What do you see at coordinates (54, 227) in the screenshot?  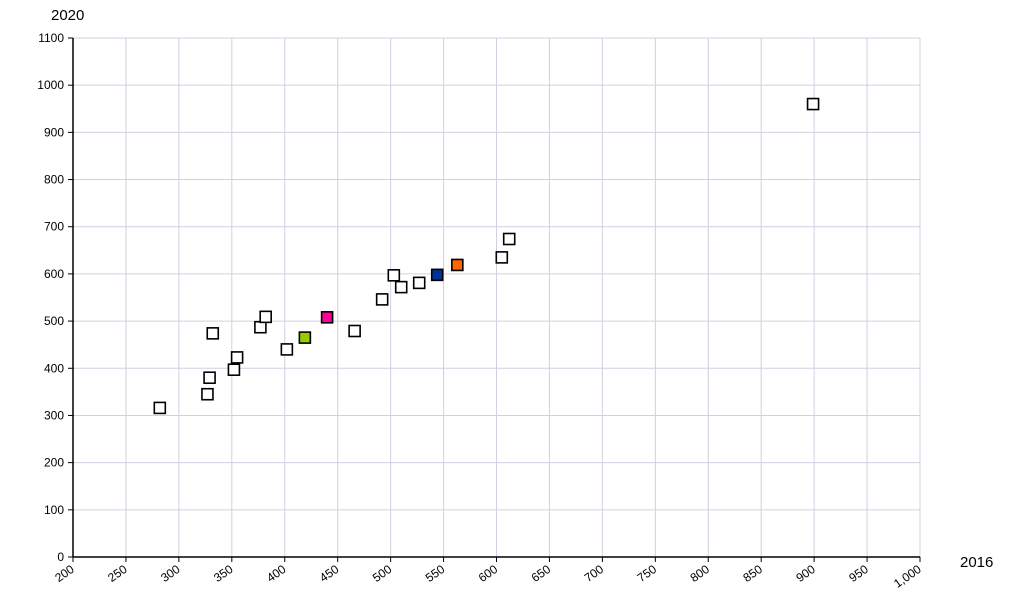 I see `y-tick-label: 700` at bounding box center [54, 227].